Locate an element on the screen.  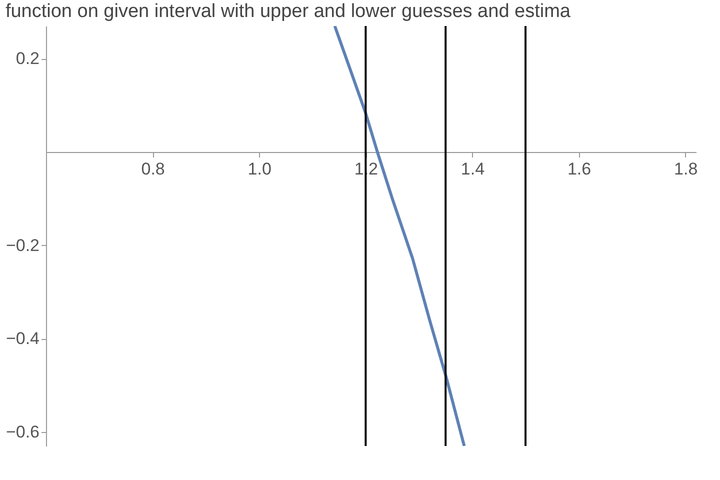
x-tick-label: 1.0 is located at coordinates (260, 169).